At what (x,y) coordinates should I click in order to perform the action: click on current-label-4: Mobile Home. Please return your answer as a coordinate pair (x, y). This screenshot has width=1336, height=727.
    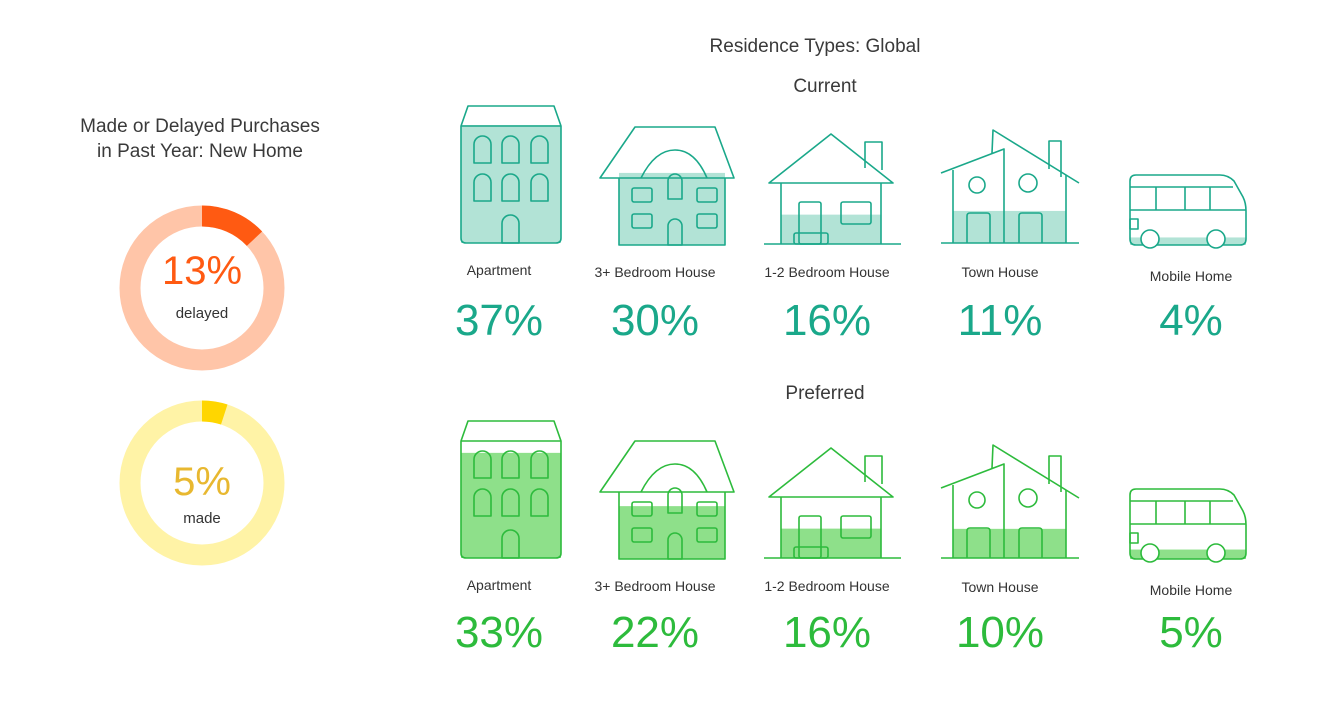
    Looking at the image, I should click on (1191, 276).